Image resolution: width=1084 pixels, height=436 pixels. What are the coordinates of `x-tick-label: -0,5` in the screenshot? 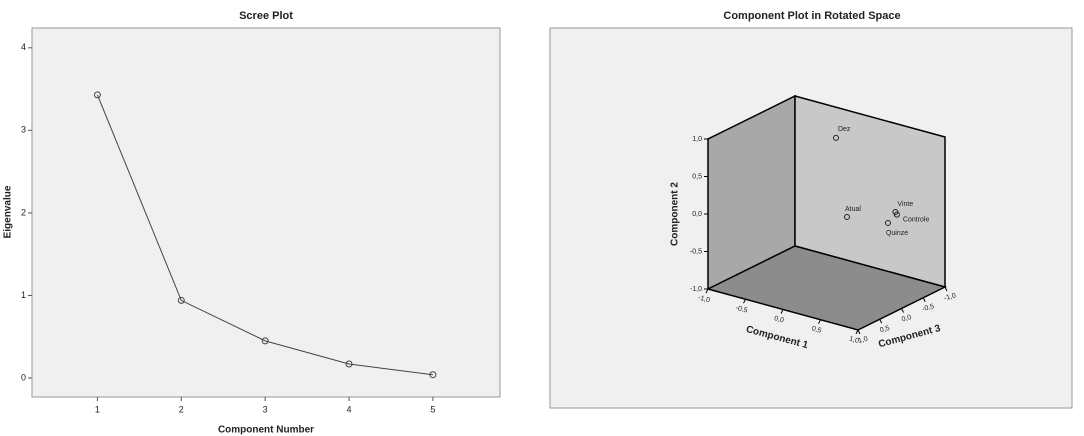 It's located at (742, 310).